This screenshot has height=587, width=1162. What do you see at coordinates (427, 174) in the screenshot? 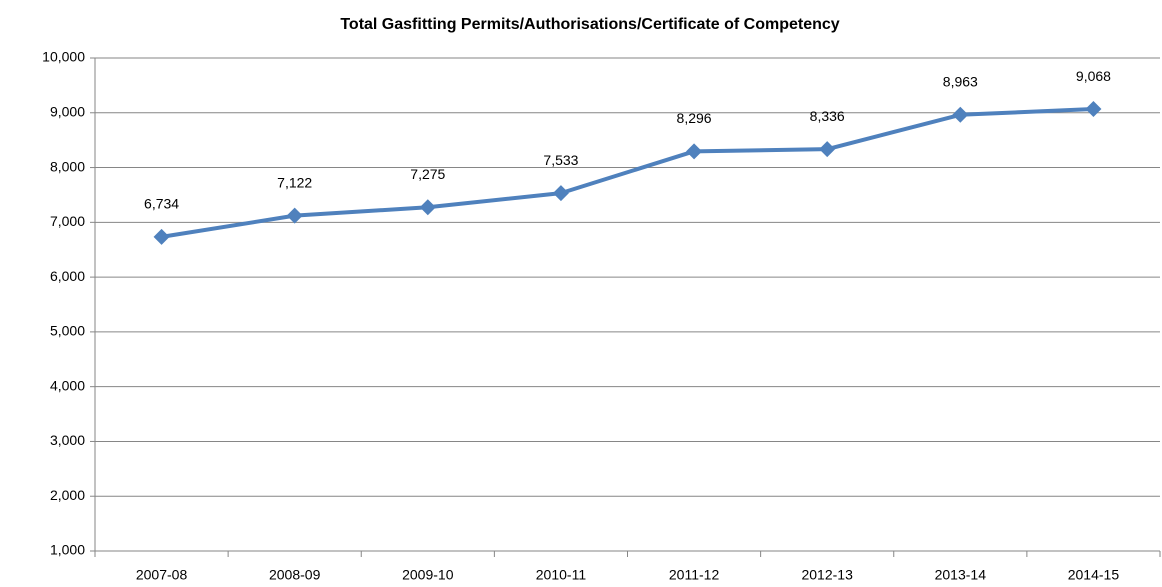
I see `data-label: 7,275` at bounding box center [427, 174].